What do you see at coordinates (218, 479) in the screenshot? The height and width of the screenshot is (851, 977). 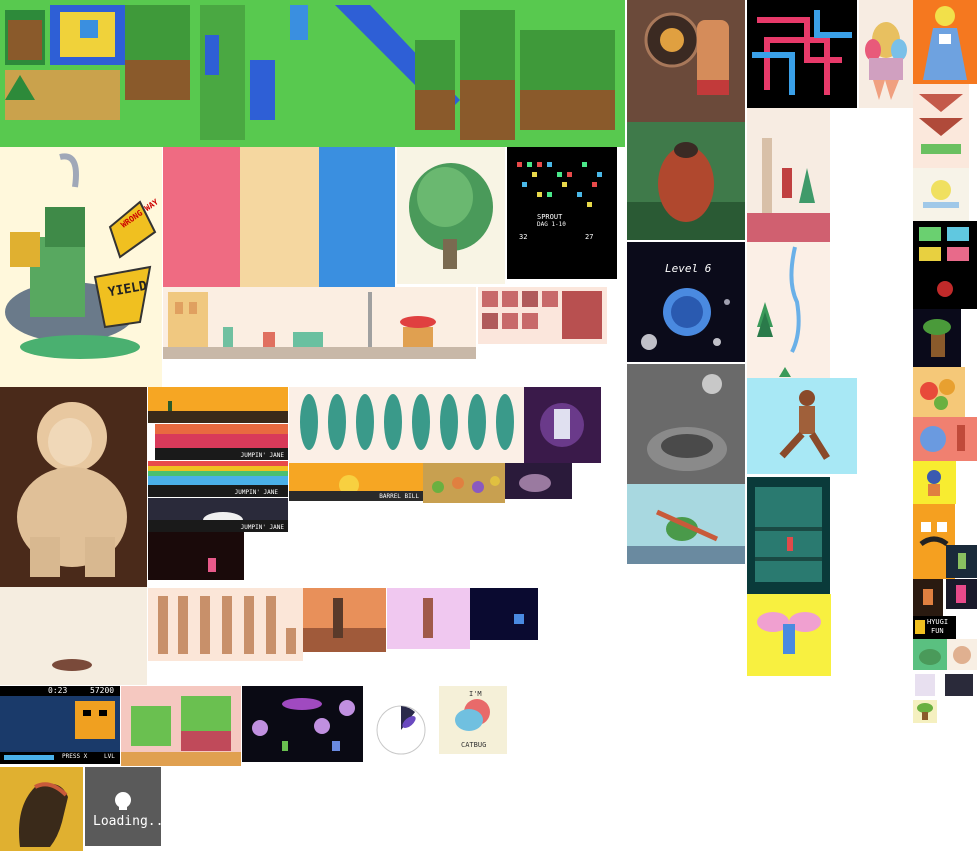 I see `jumpin-jane-banner-3: JUMPIN' JANE` at bounding box center [218, 479].